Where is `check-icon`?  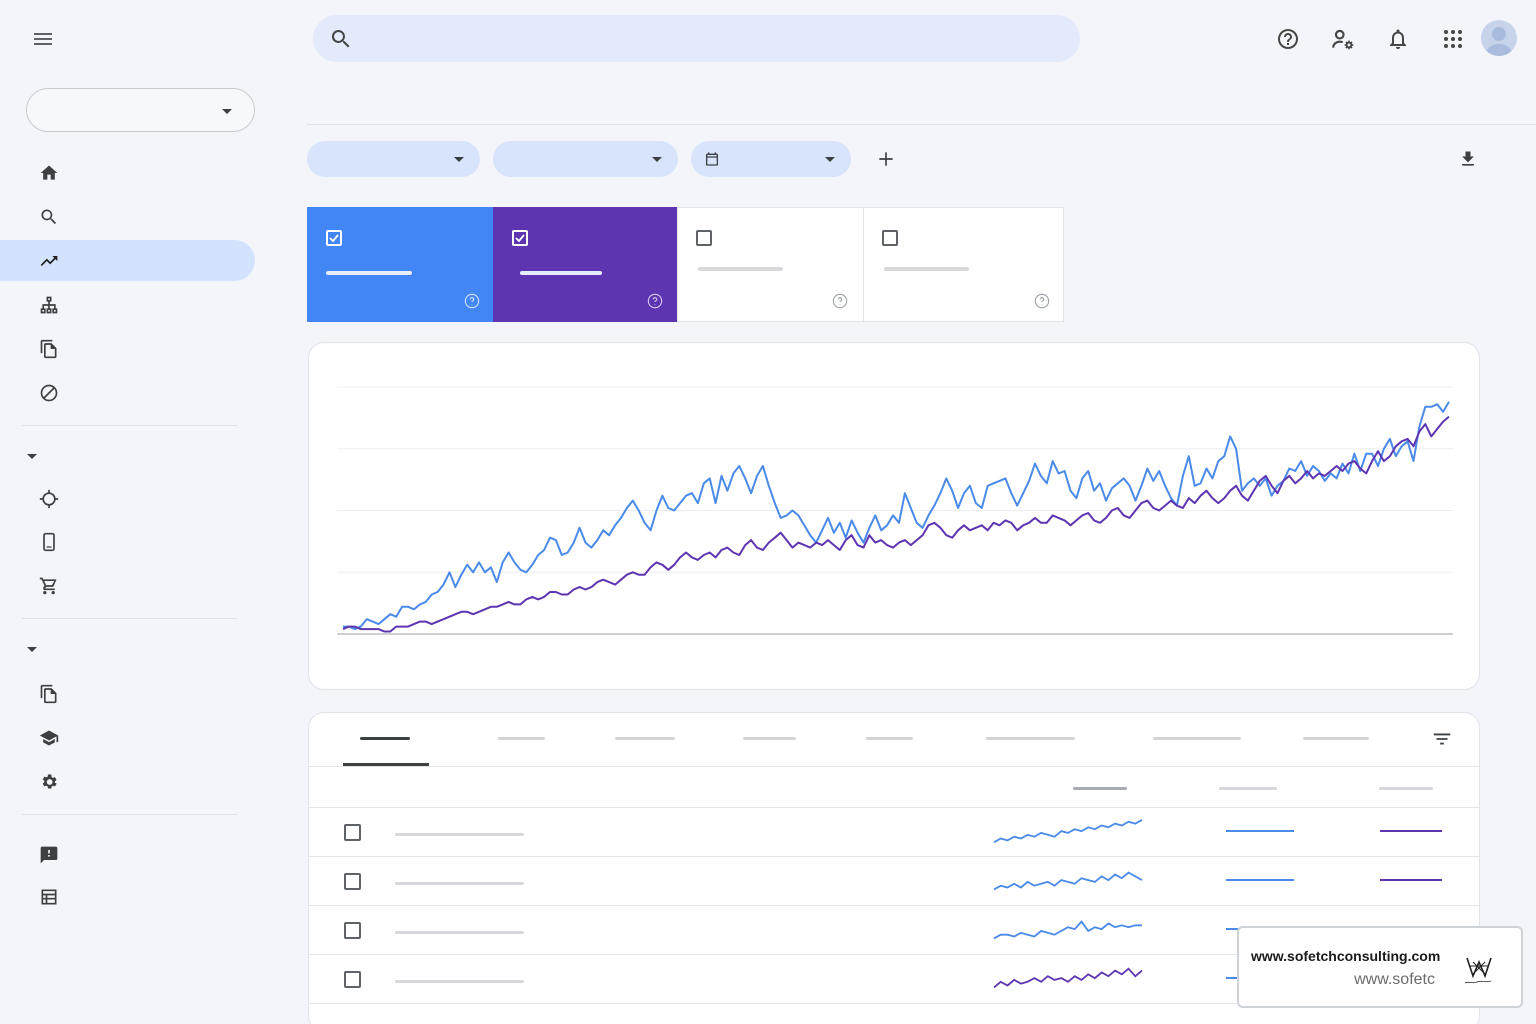 check-icon is located at coordinates (520, 238).